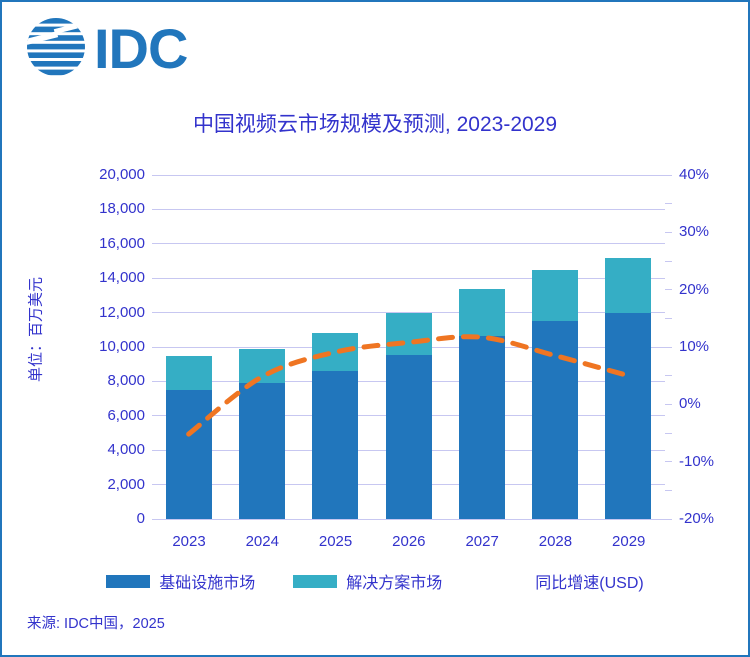 The height and width of the screenshot is (657, 750). I want to click on y2-axis-tick-label: -10%, so click(697, 461).